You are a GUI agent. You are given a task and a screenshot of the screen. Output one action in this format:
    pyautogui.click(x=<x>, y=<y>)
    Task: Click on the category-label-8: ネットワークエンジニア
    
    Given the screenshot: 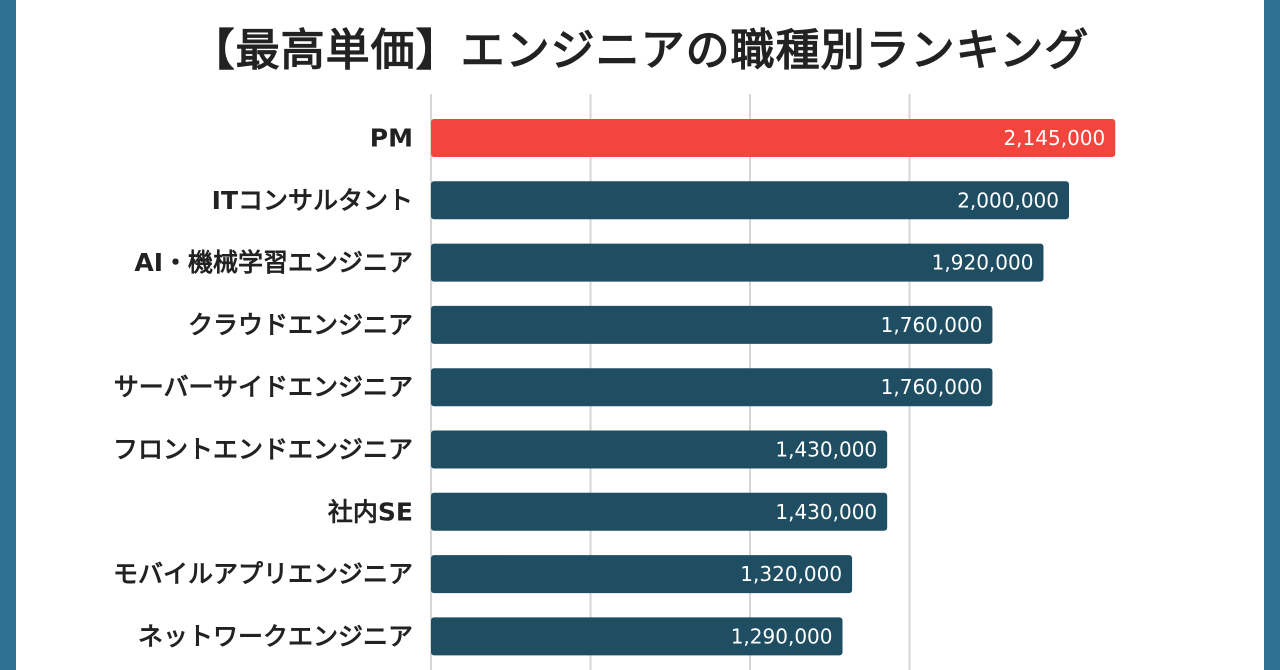 What is the action you would take?
    pyautogui.click(x=275, y=636)
    